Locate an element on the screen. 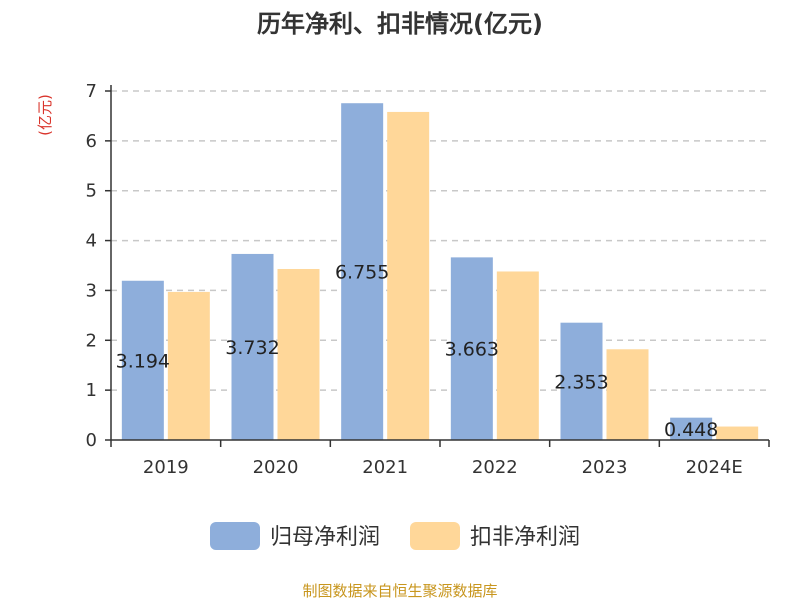 This screenshot has height=600, width=800. y-tick-label: 6 is located at coordinates (91, 141).